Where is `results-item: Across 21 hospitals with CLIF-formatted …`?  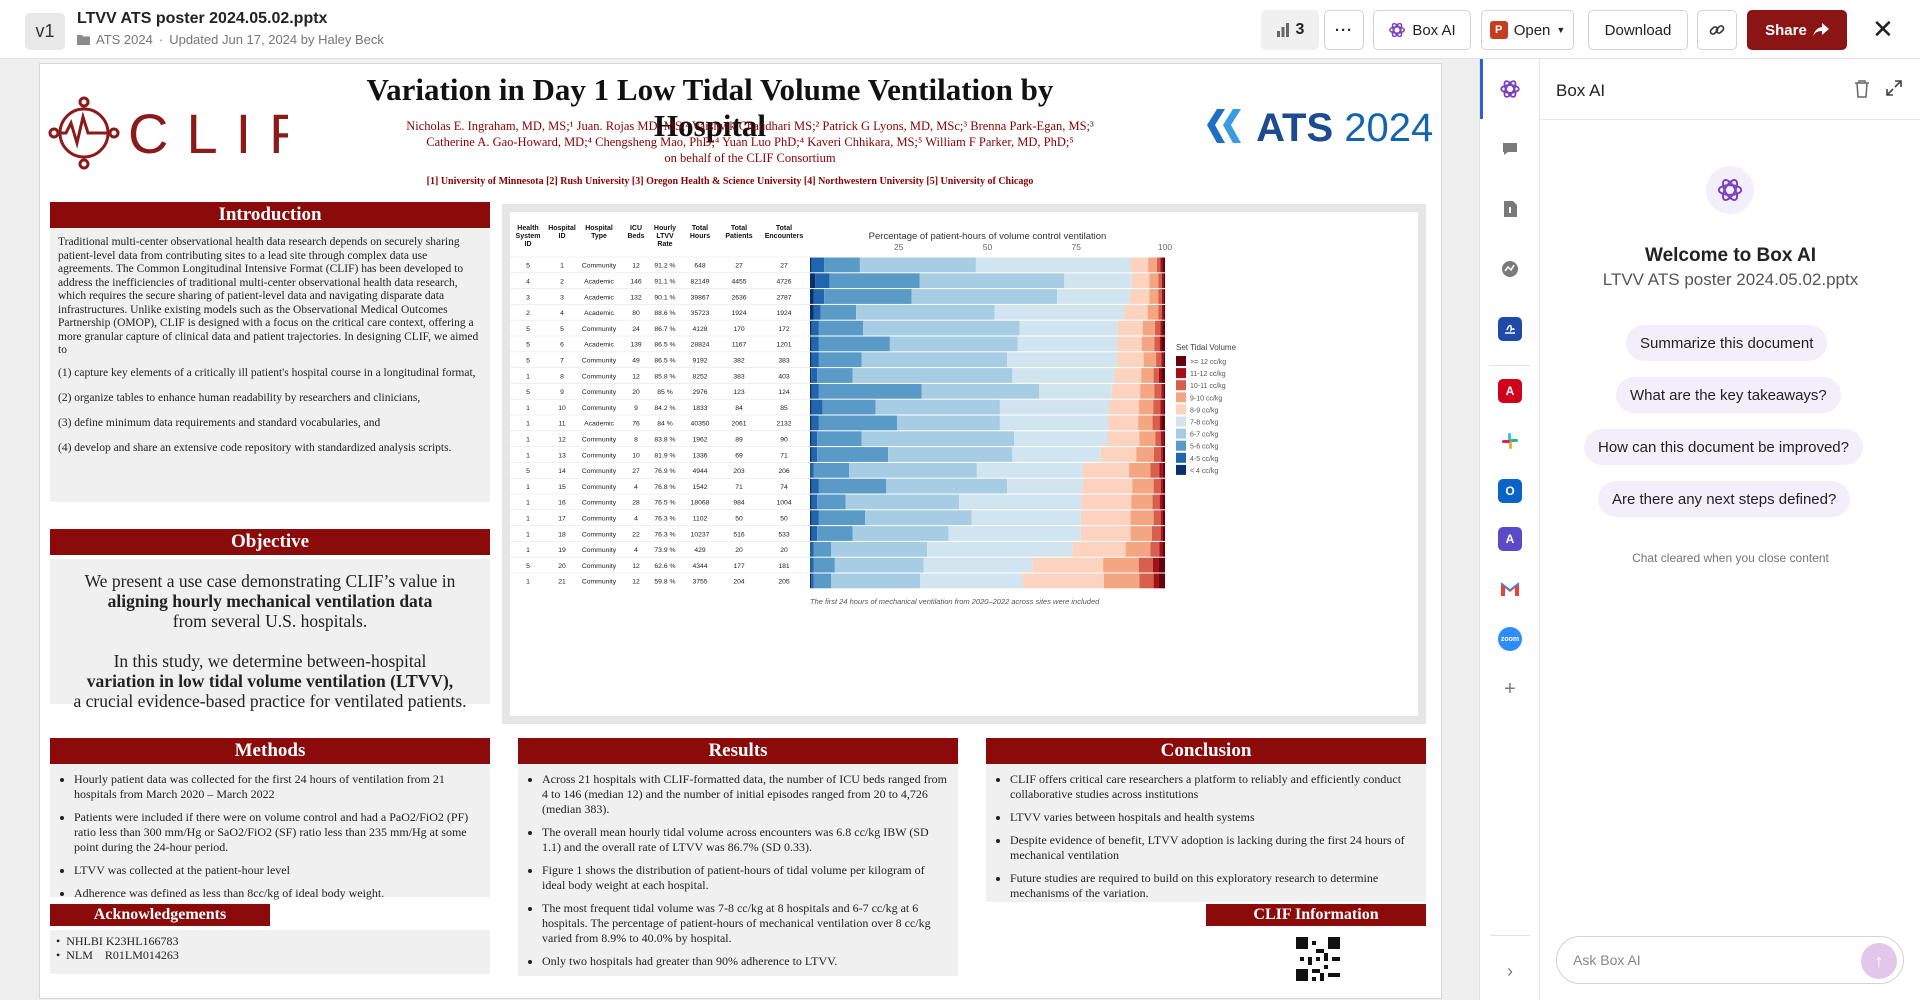
results-item: Across 21 hospitals with CLIF-formatted … is located at coordinates (745, 794).